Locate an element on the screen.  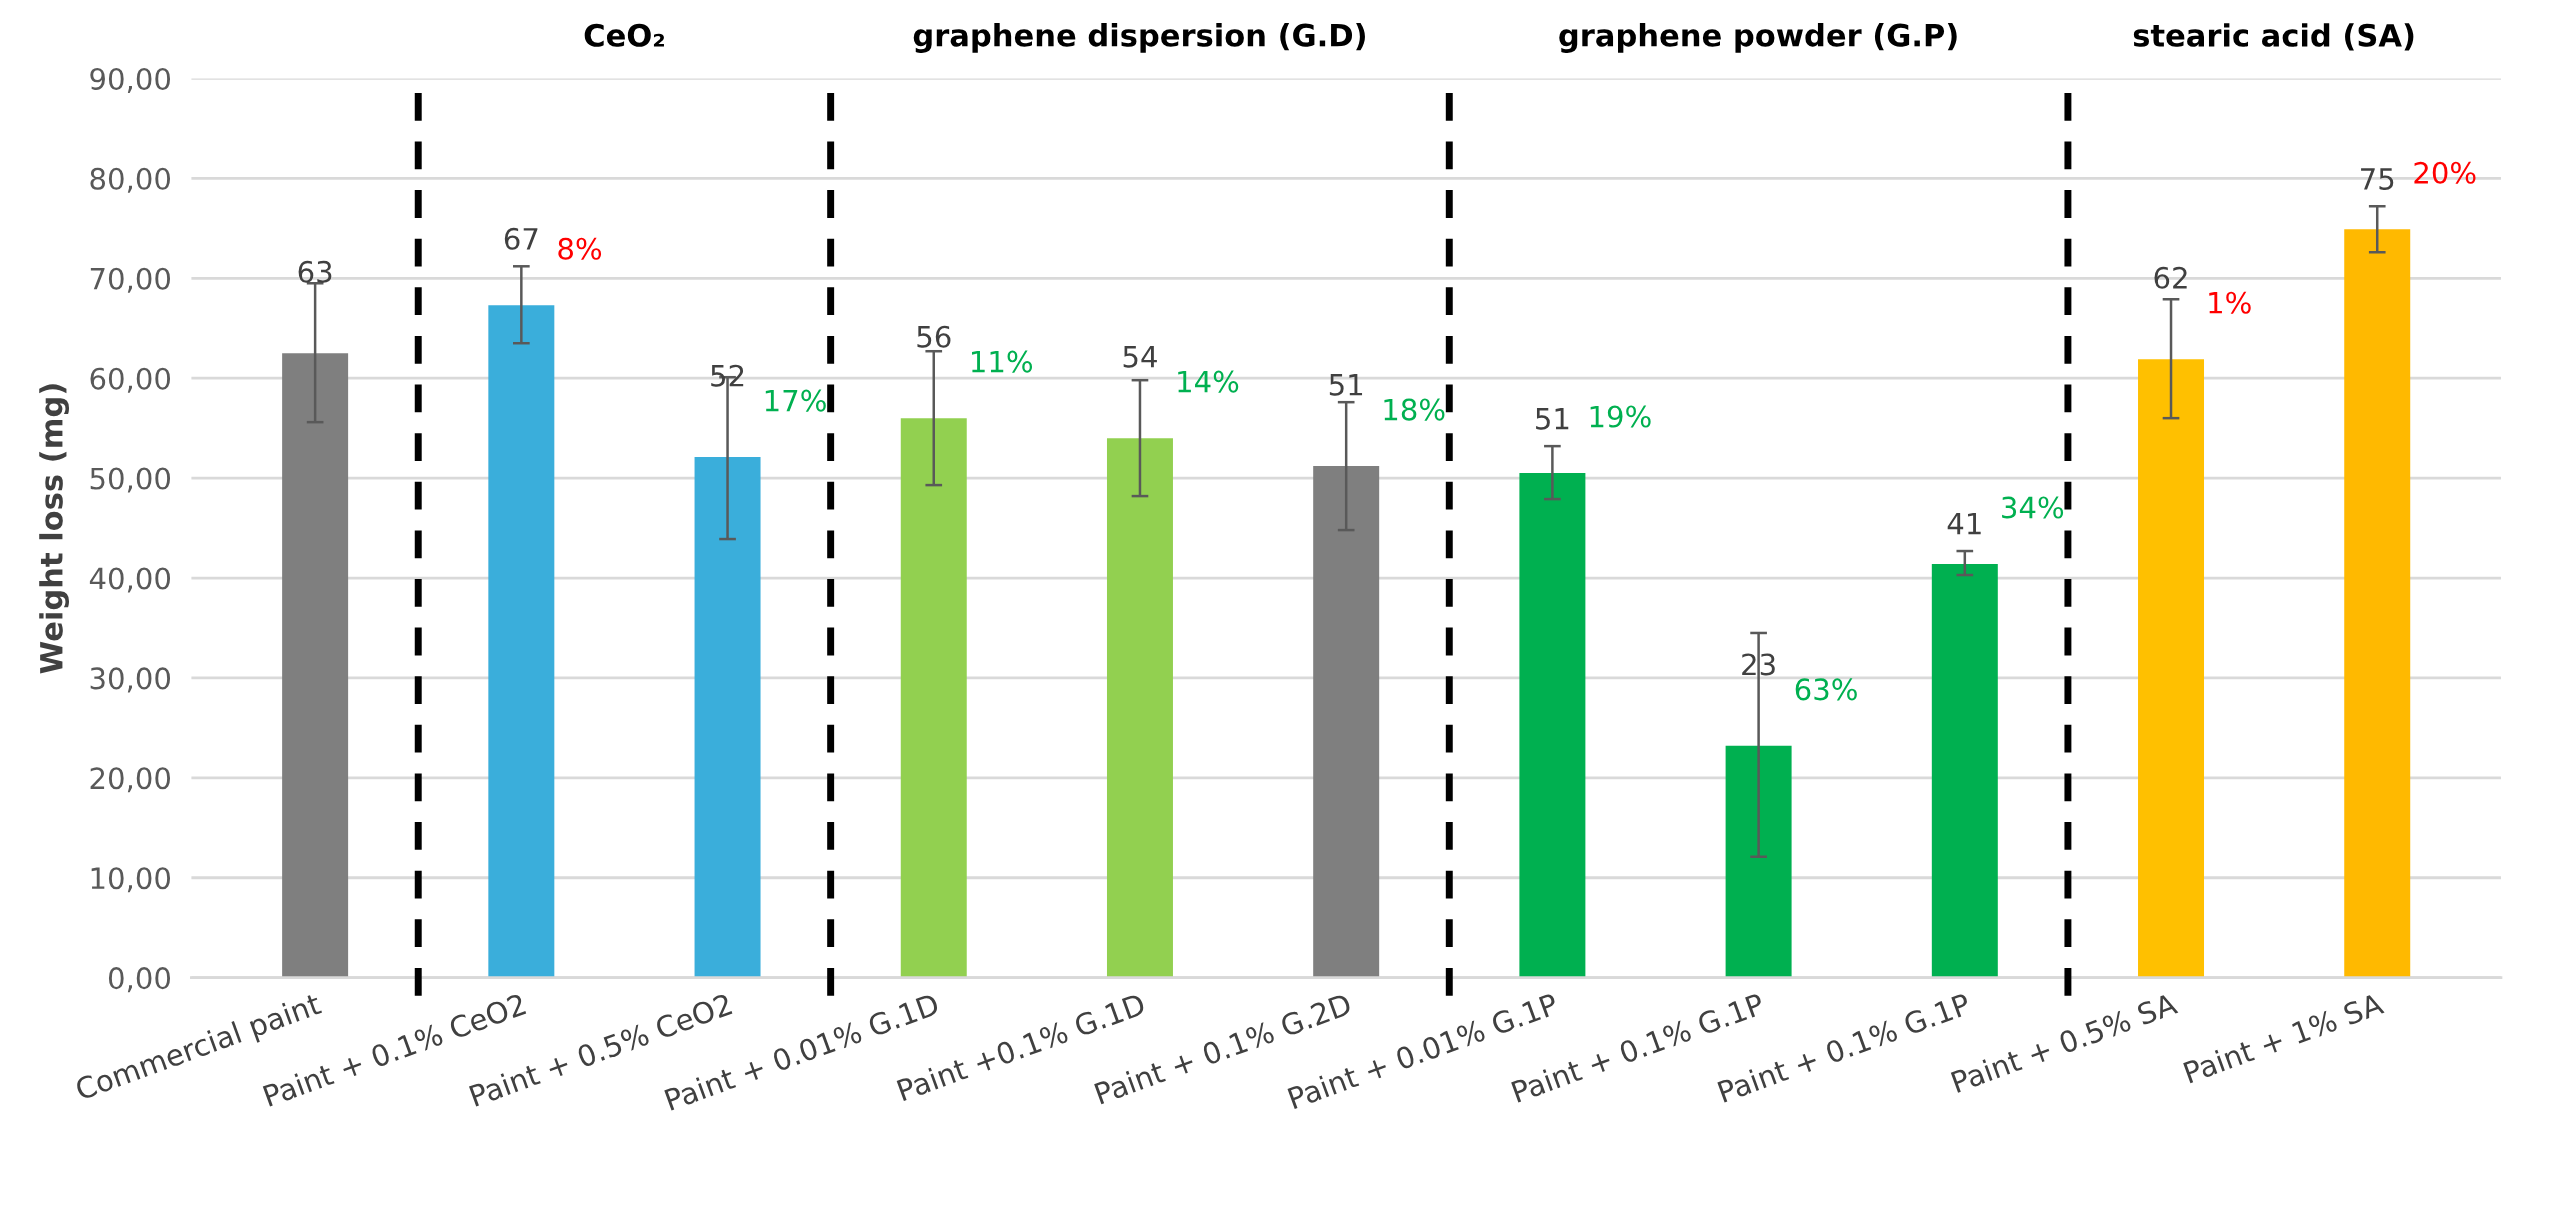
annotation: 8% is located at coordinates (580, 248).